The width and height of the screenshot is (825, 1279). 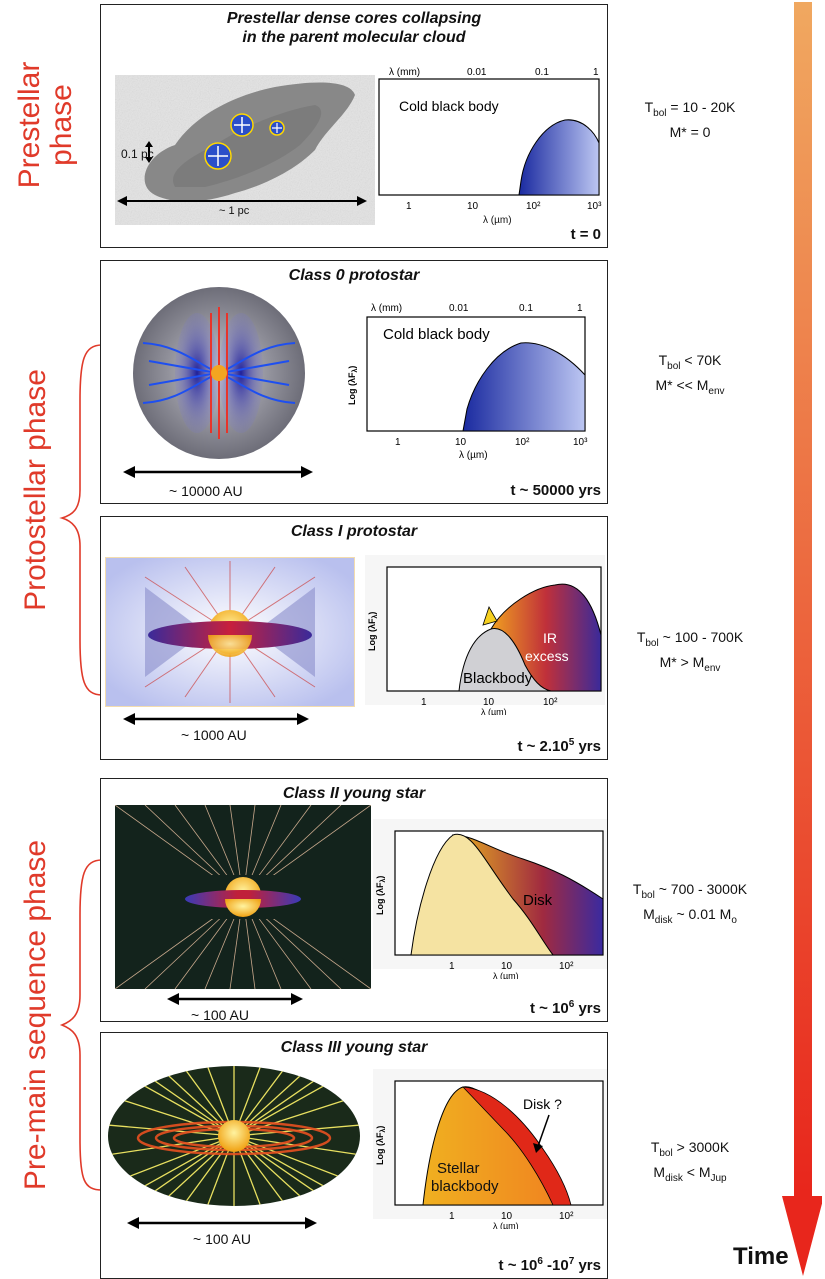 I want to click on panel-classI: Class I protostar ~ 1000 AU, so click(x=354, y=638).